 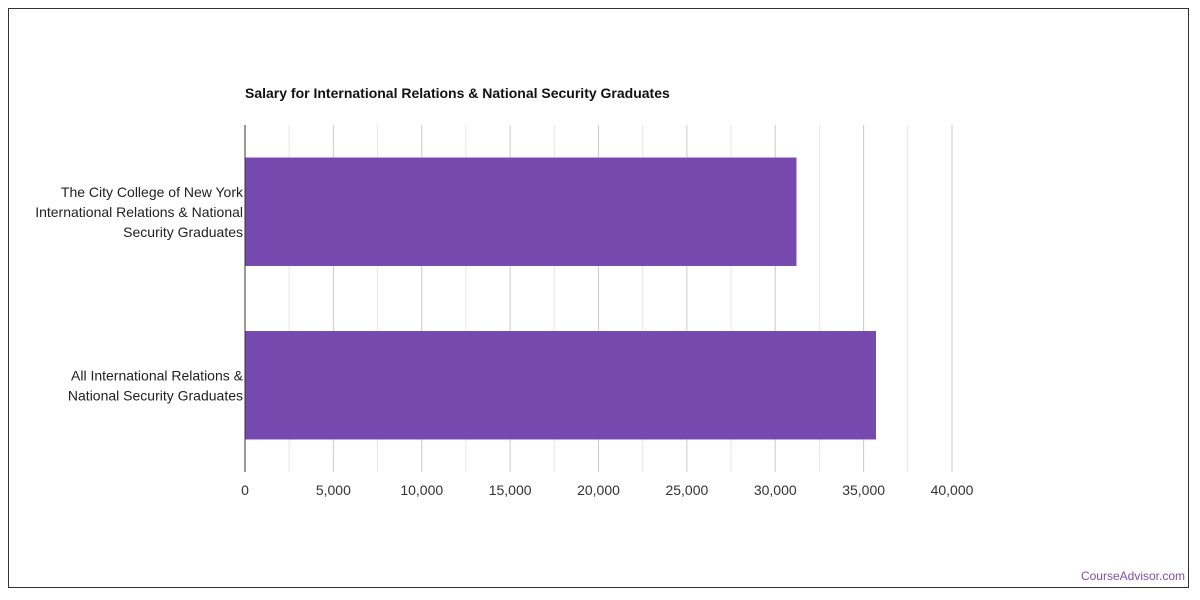 I want to click on category-label: All International Relations &, so click(x=157, y=375).